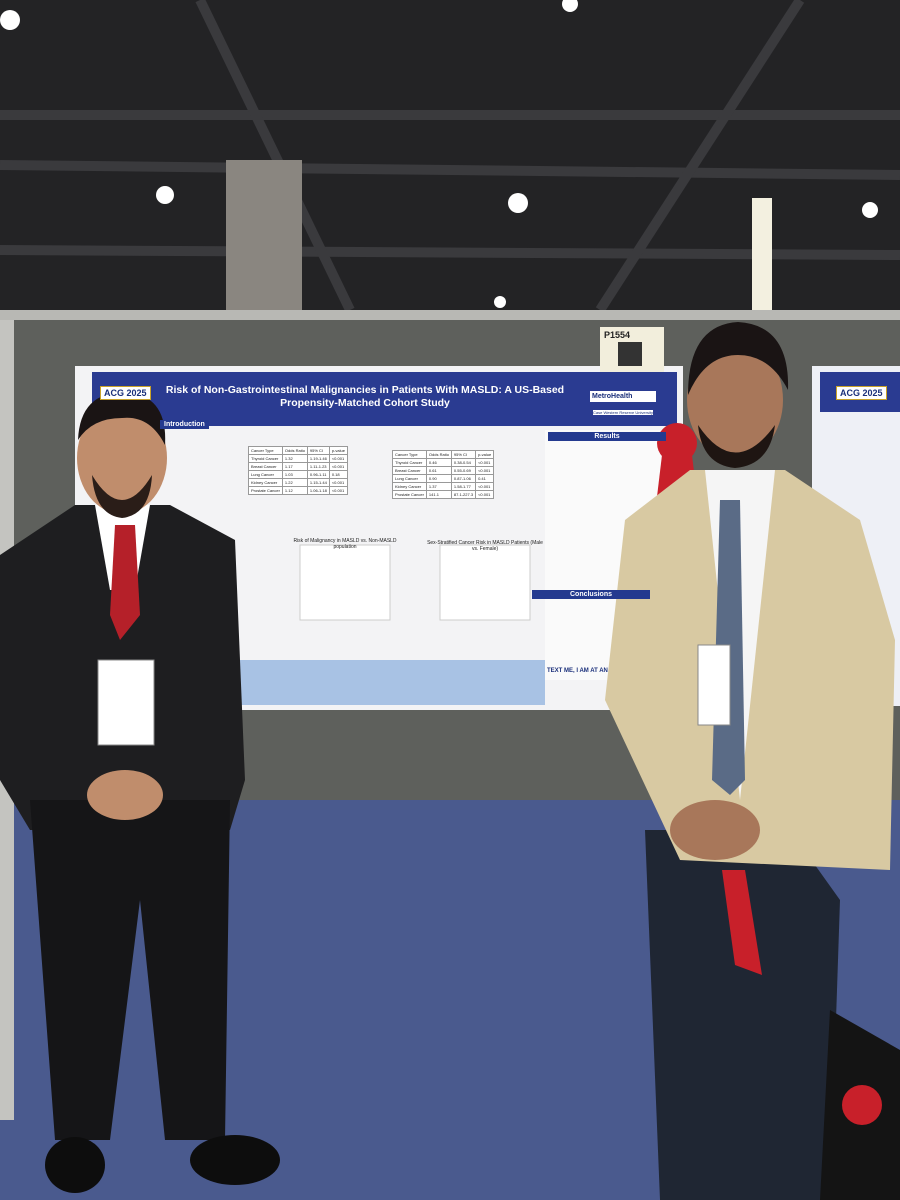 The width and height of the screenshot is (900, 1200). What do you see at coordinates (294, 466) in the screenshot?
I see `table-cell: 1.17` at bounding box center [294, 466].